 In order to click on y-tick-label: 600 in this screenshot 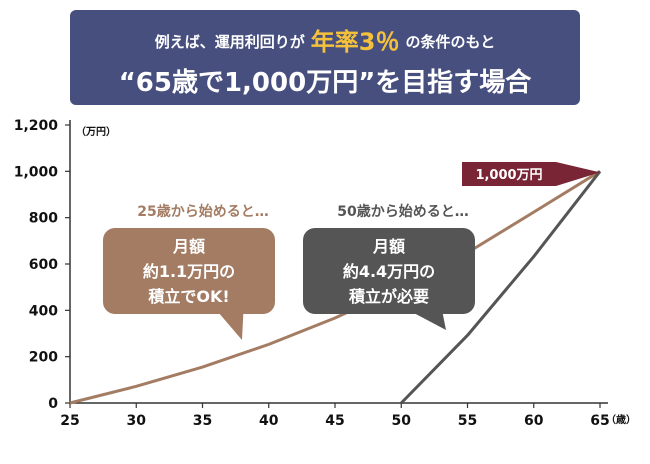, I will do `click(43, 265)`.